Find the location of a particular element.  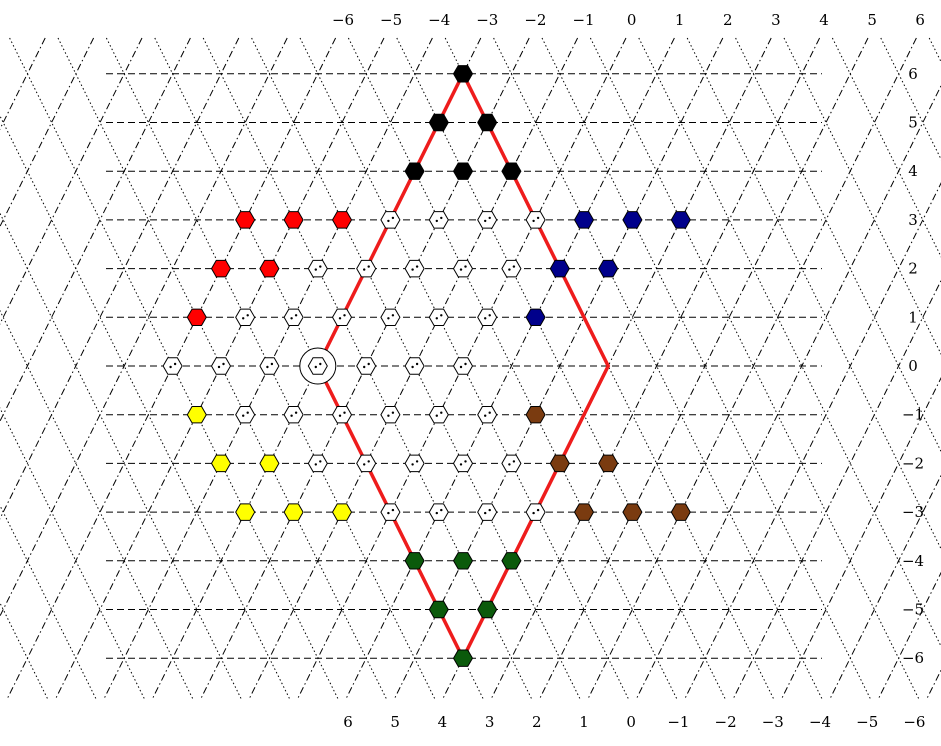

grid-diagonal-dotted is located at coordinates (934, 50).